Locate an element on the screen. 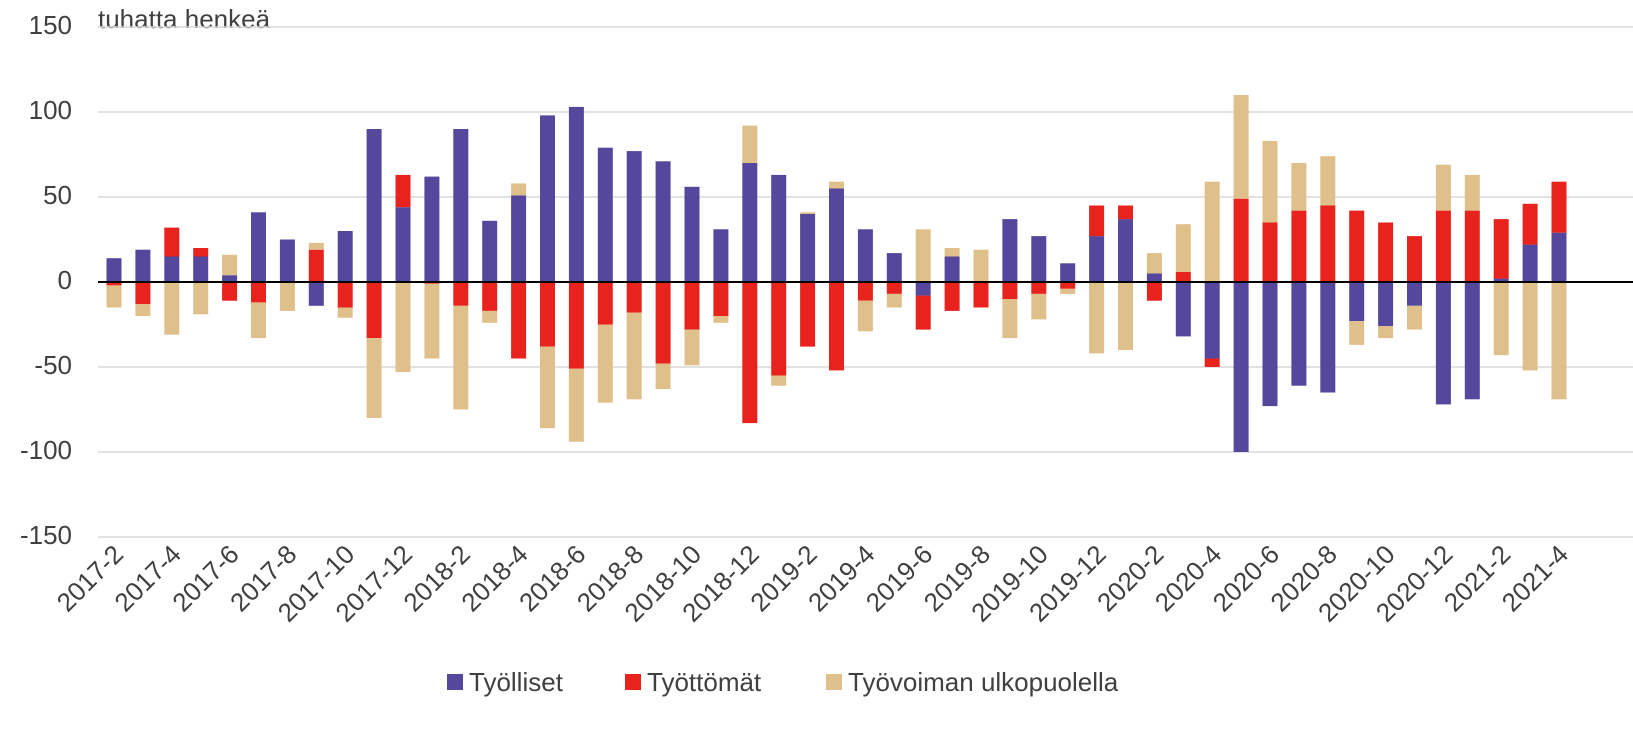 Image resolution: width=1633 pixels, height=729 pixels. y-tick-label: -100 is located at coordinates (46, 450).